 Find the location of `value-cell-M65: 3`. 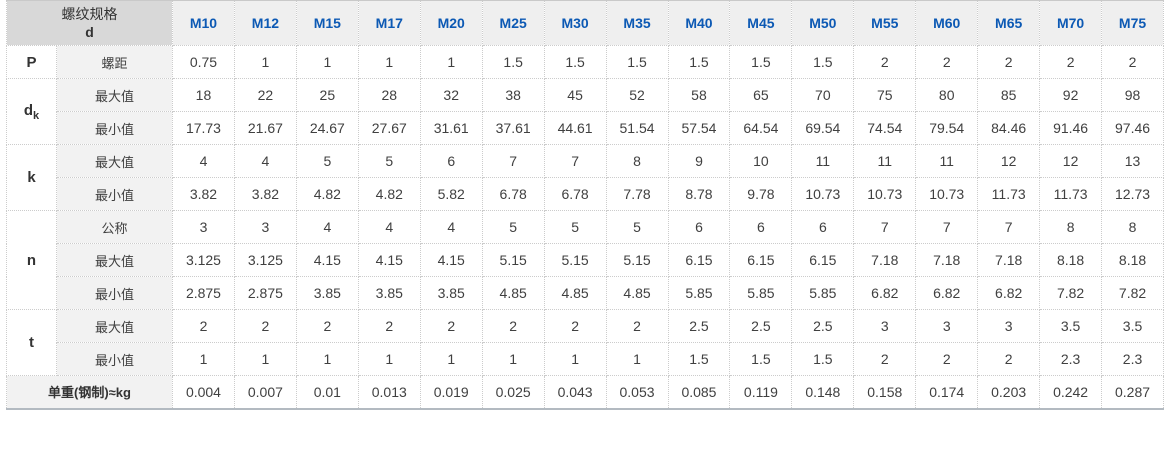

value-cell-M65: 3 is located at coordinates (1009, 326).